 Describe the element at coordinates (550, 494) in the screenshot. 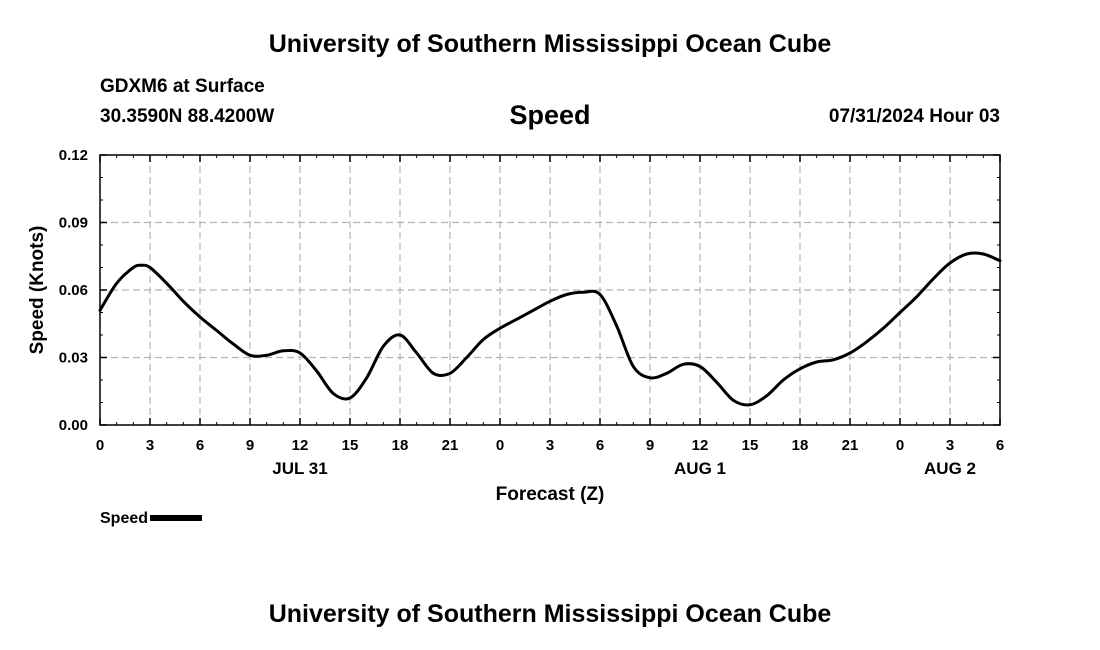

I see `x-axis-title: Forecast (Z)` at that location.